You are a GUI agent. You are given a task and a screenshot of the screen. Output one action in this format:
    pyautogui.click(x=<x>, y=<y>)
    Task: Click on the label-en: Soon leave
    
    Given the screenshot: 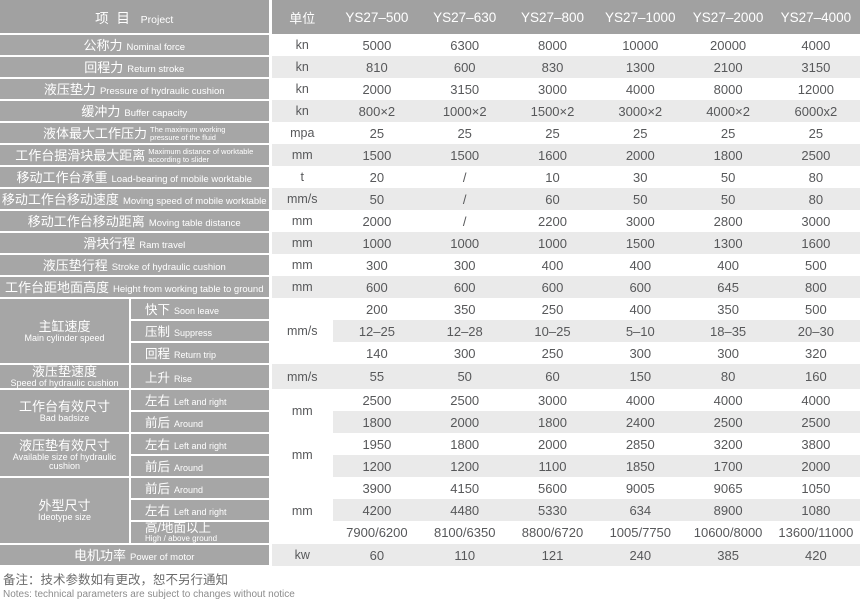 What is the action you would take?
    pyautogui.click(x=197, y=311)
    